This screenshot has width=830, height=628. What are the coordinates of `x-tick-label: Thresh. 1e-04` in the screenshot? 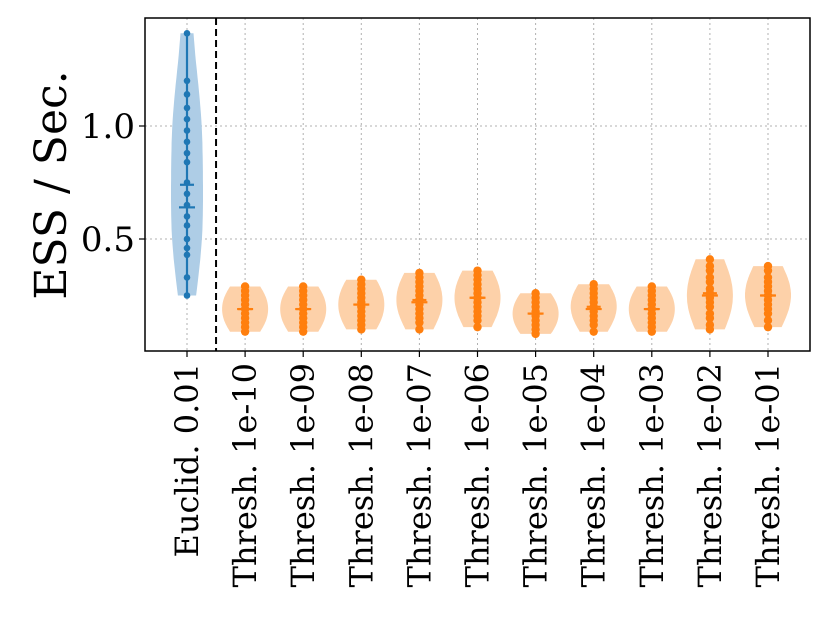 It's located at (594, 475).